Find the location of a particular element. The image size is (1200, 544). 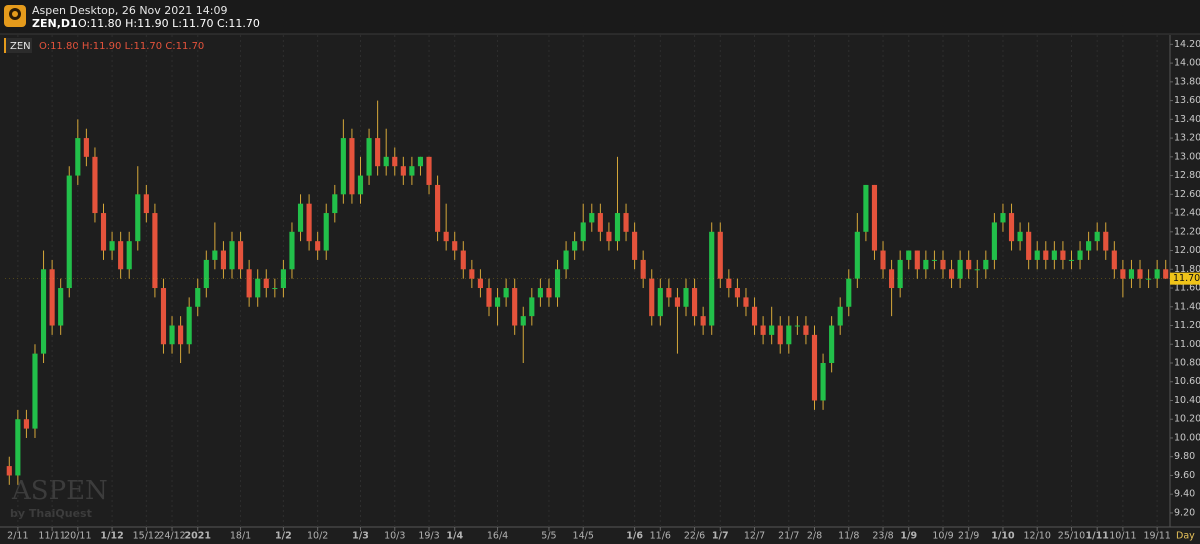

y-tick-label: 12.80 is located at coordinates (1187, 175).